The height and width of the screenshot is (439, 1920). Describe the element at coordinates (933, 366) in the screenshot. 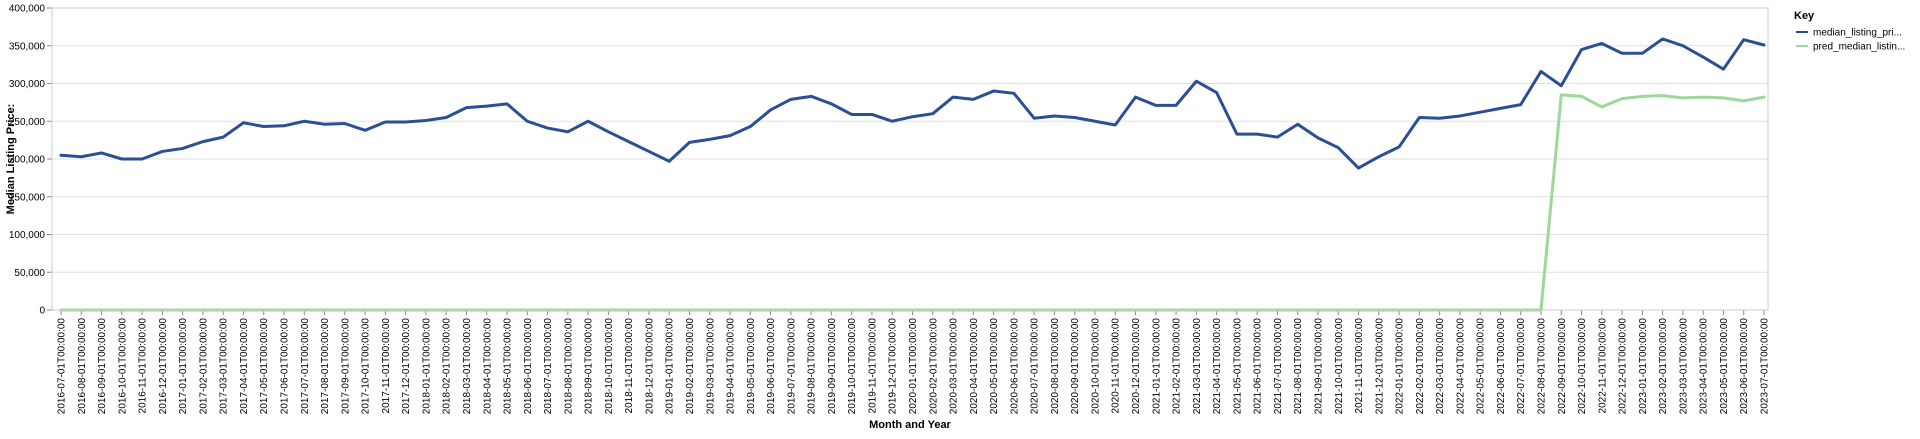

I see `x-tick-label: 2020-02-01T00:00:00` at that location.